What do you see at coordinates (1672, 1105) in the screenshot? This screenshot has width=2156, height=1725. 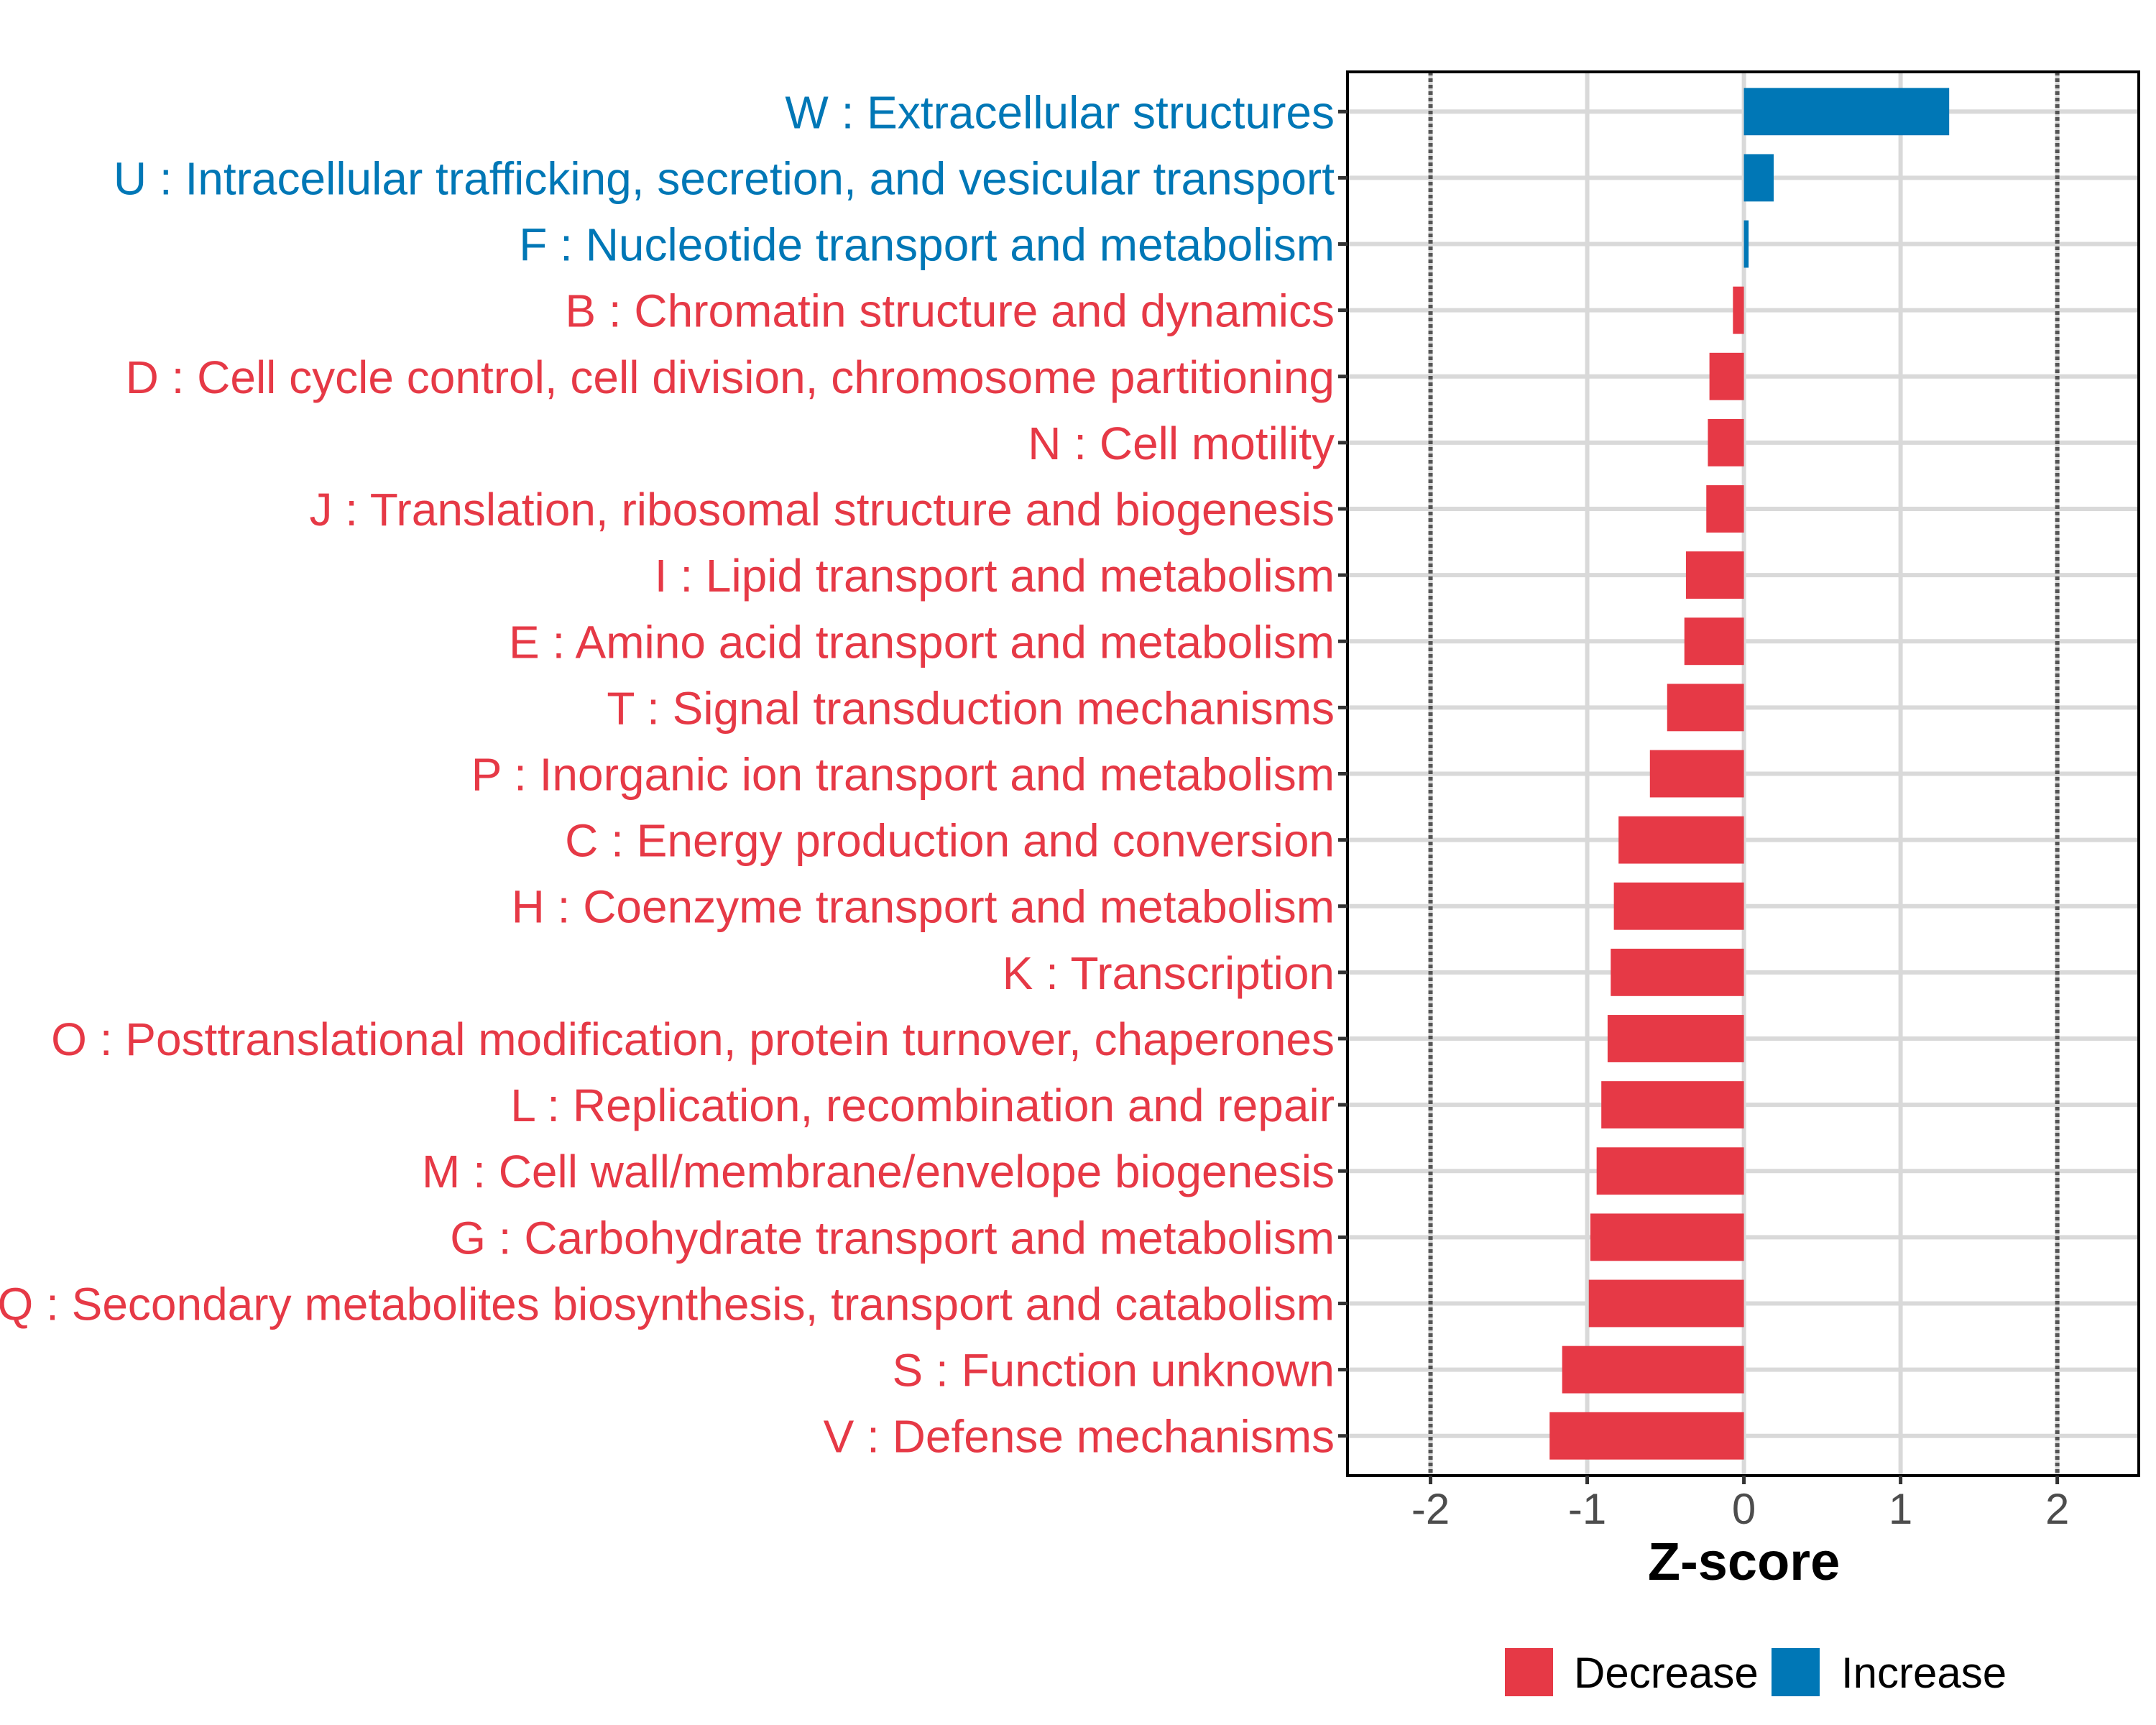 I see `bar-l` at bounding box center [1672, 1105].